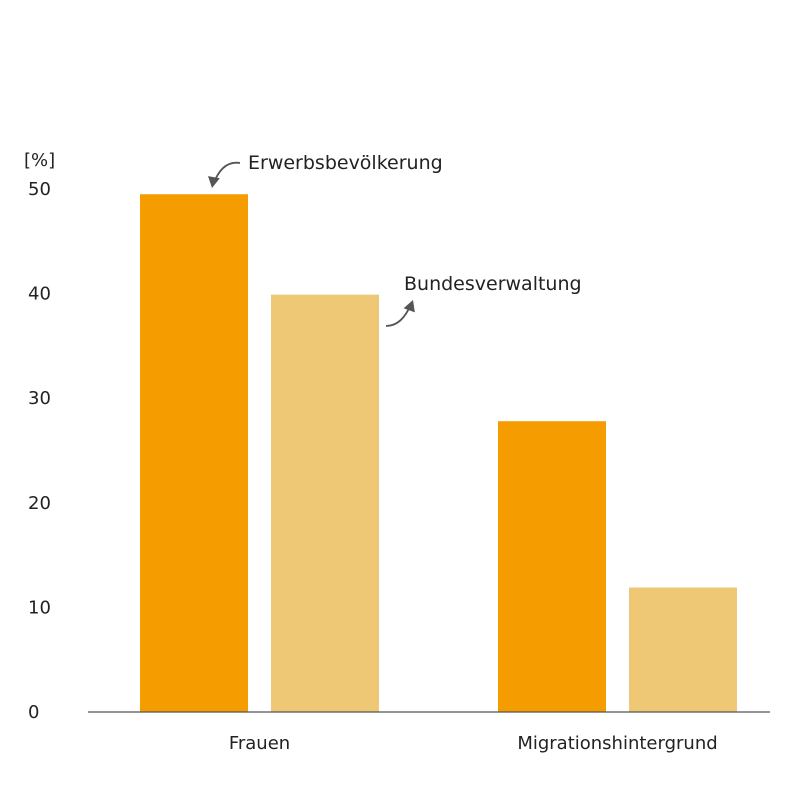  What do you see at coordinates (39, 160) in the screenshot?
I see `y-axis-unit-label: [%]` at bounding box center [39, 160].